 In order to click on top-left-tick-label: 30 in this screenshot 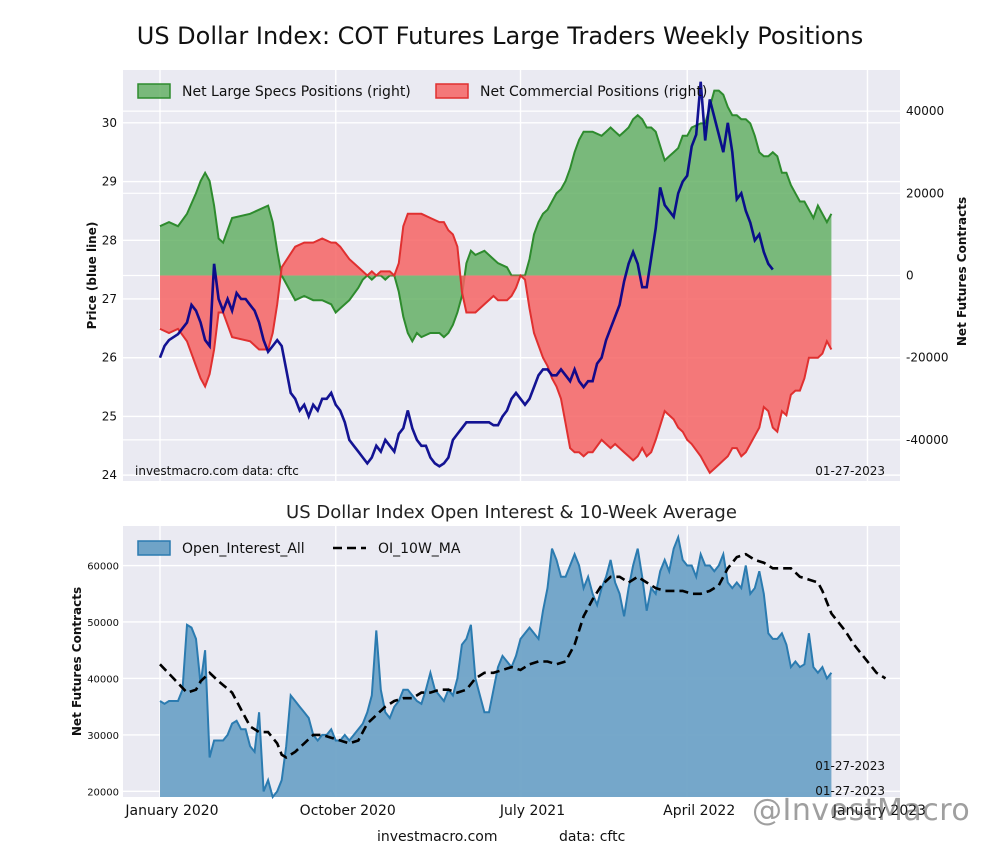, I will do `click(109, 123)`.